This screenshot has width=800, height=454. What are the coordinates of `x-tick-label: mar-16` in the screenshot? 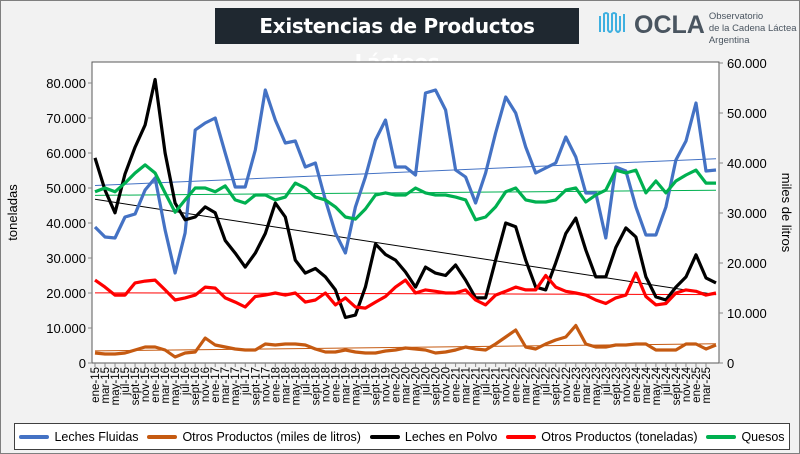 It's located at (166, 385).